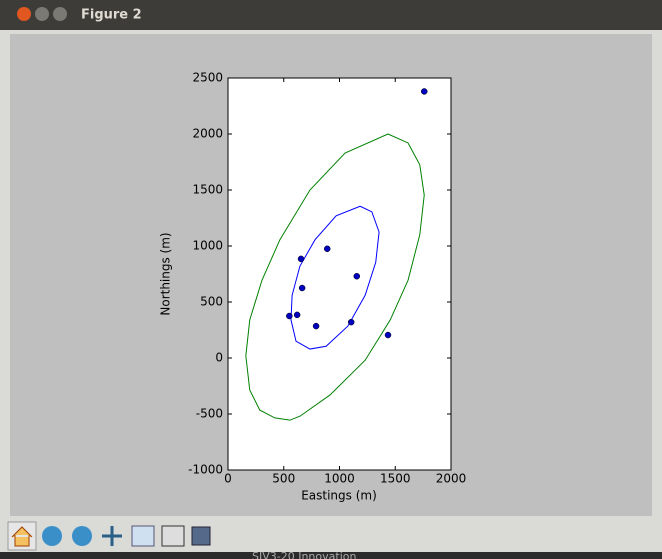  Describe the element at coordinates (112, 536) in the screenshot. I see `pan-button` at that location.